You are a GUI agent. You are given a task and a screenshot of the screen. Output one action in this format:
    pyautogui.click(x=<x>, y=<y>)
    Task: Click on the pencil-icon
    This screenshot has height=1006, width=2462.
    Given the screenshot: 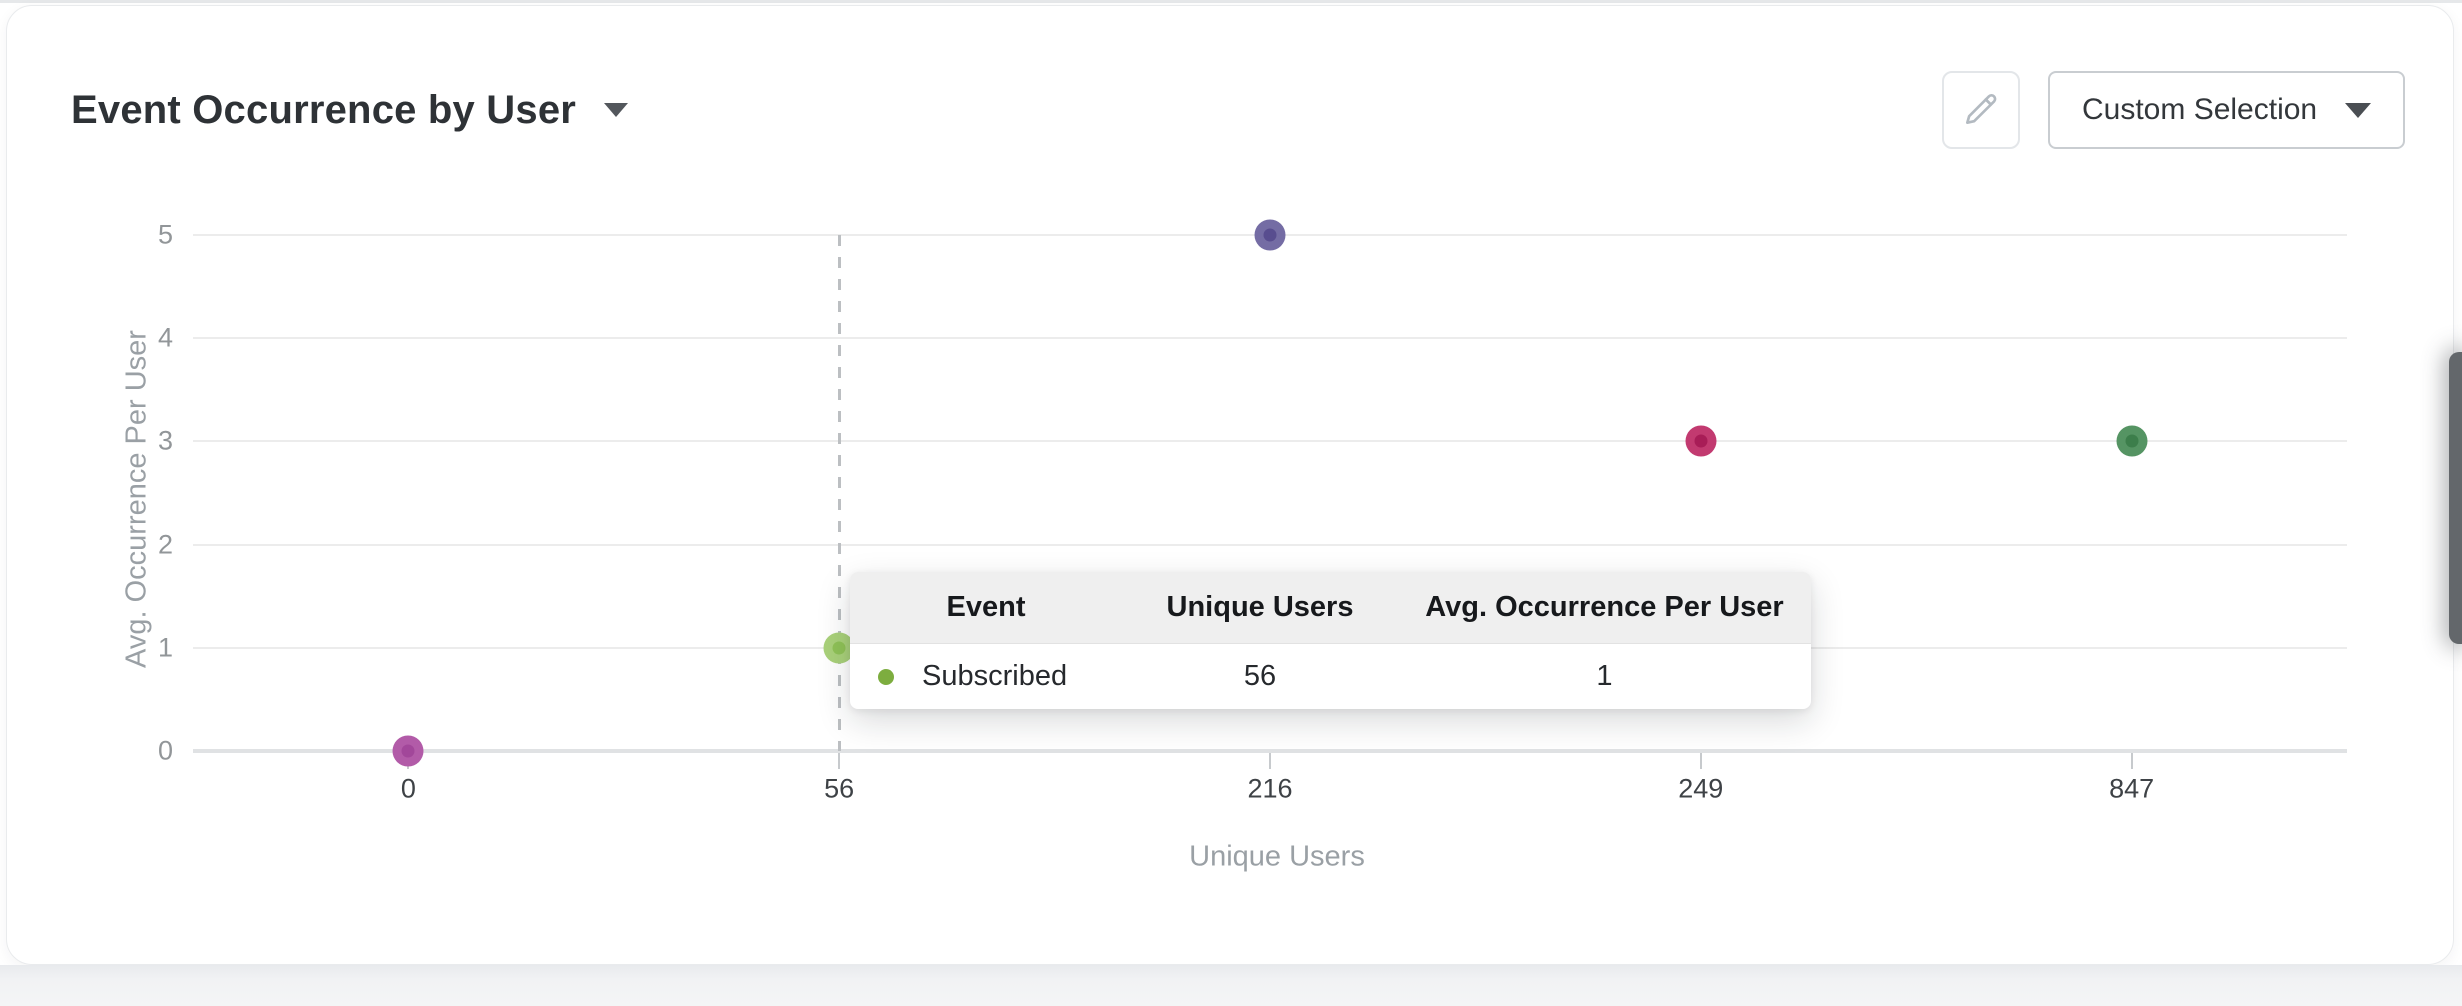 What is the action you would take?
    pyautogui.click(x=1981, y=110)
    